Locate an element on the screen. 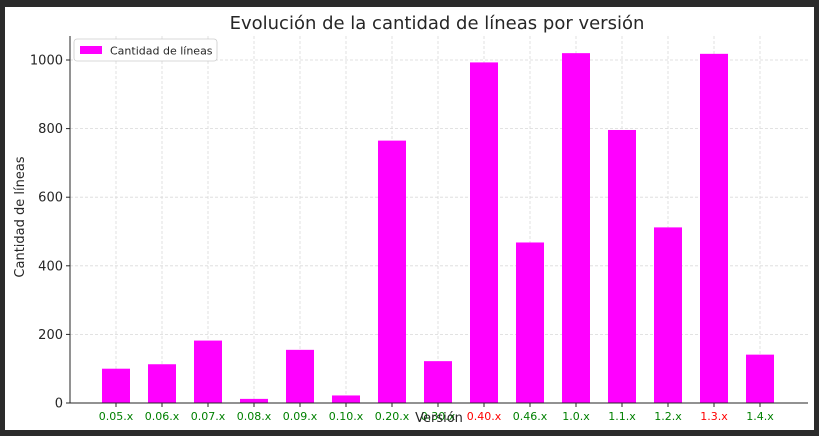 The height and width of the screenshot is (436, 819). legend: Cantidad de líneas is located at coordinates (145, 50).